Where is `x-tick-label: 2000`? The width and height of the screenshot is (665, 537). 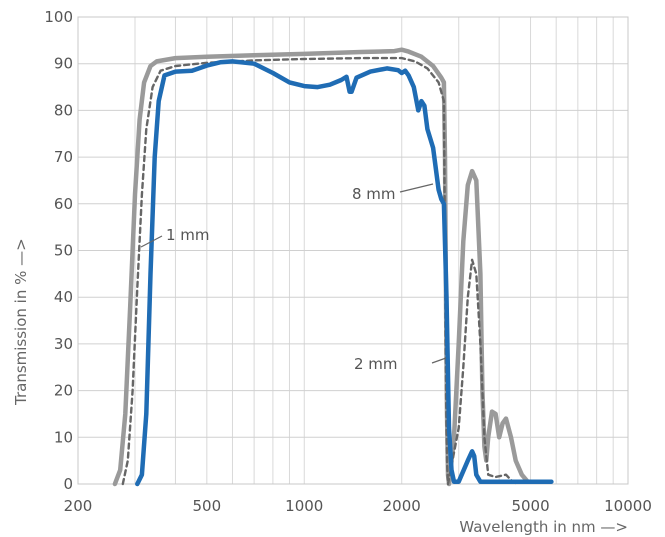 x-tick-label: 2000 is located at coordinates (402, 506).